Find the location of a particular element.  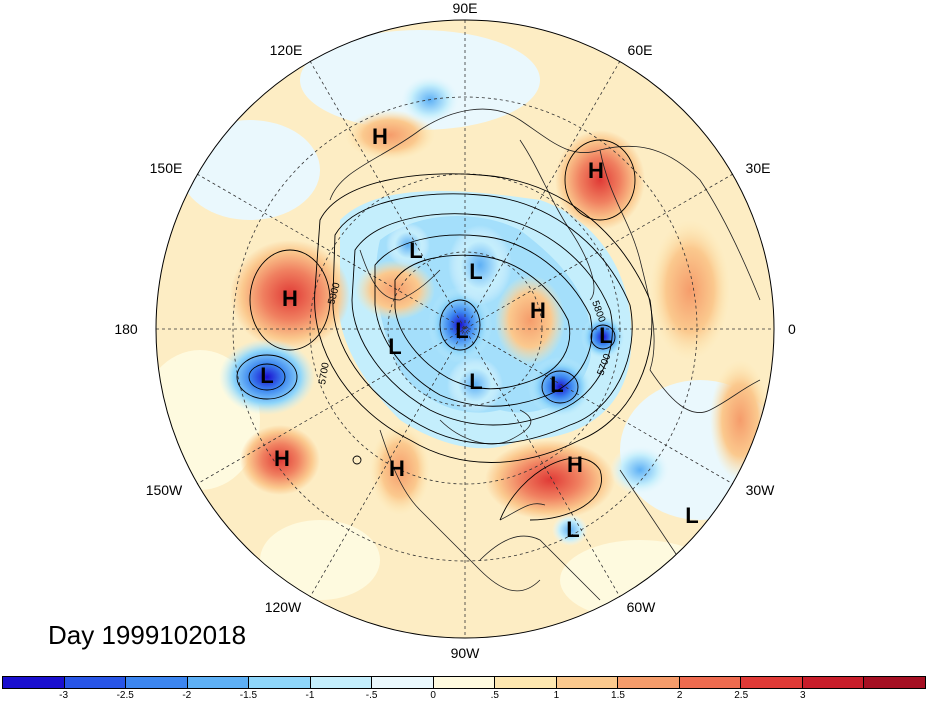

lon-label-90w: 90W is located at coordinates (466, 653).